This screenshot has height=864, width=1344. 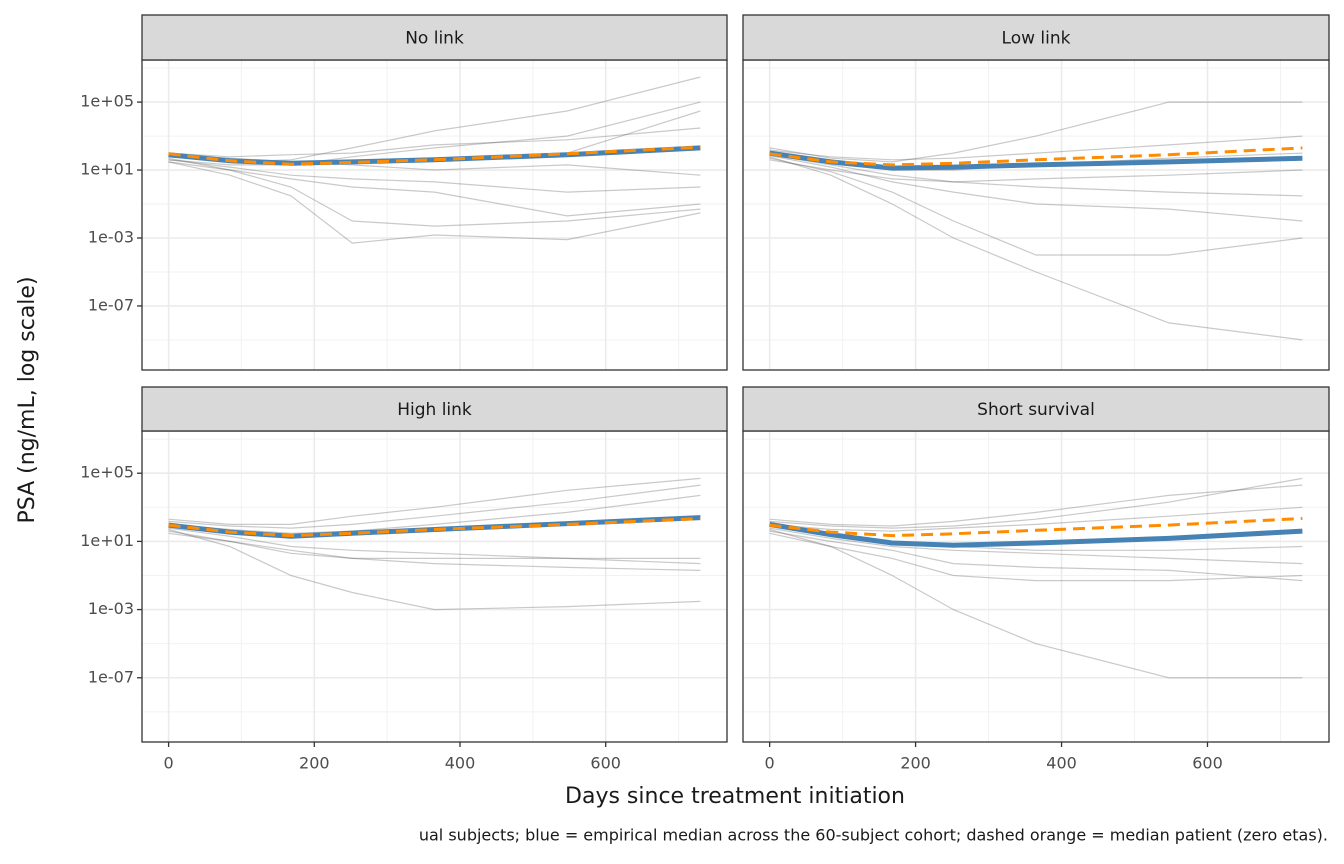 What do you see at coordinates (735, 796) in the screenshot?
I see `x-axis-title: Days since treatment initiation` at bounding box center [735, 796].